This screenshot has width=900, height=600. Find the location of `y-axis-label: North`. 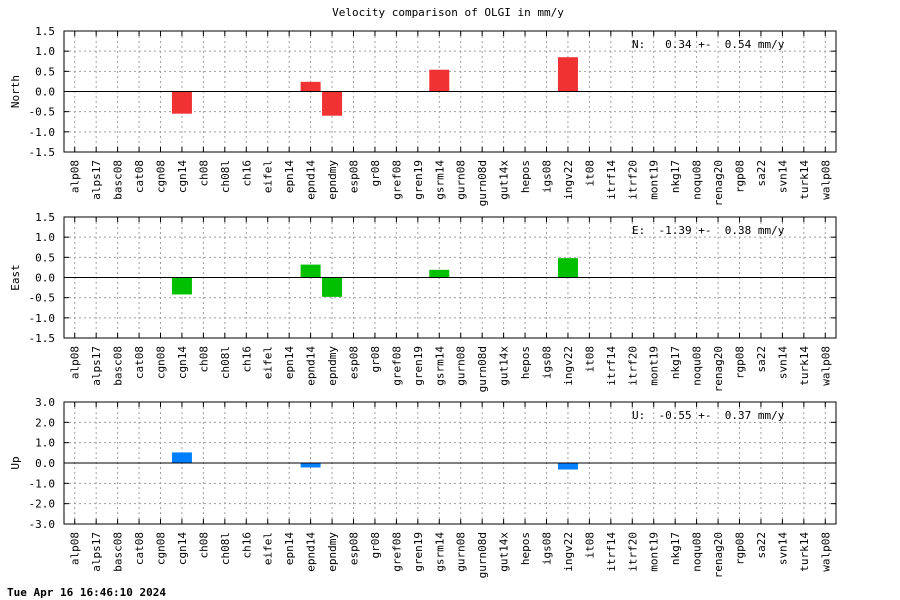

y-axis-label: North is located at coordinates (15, 91).